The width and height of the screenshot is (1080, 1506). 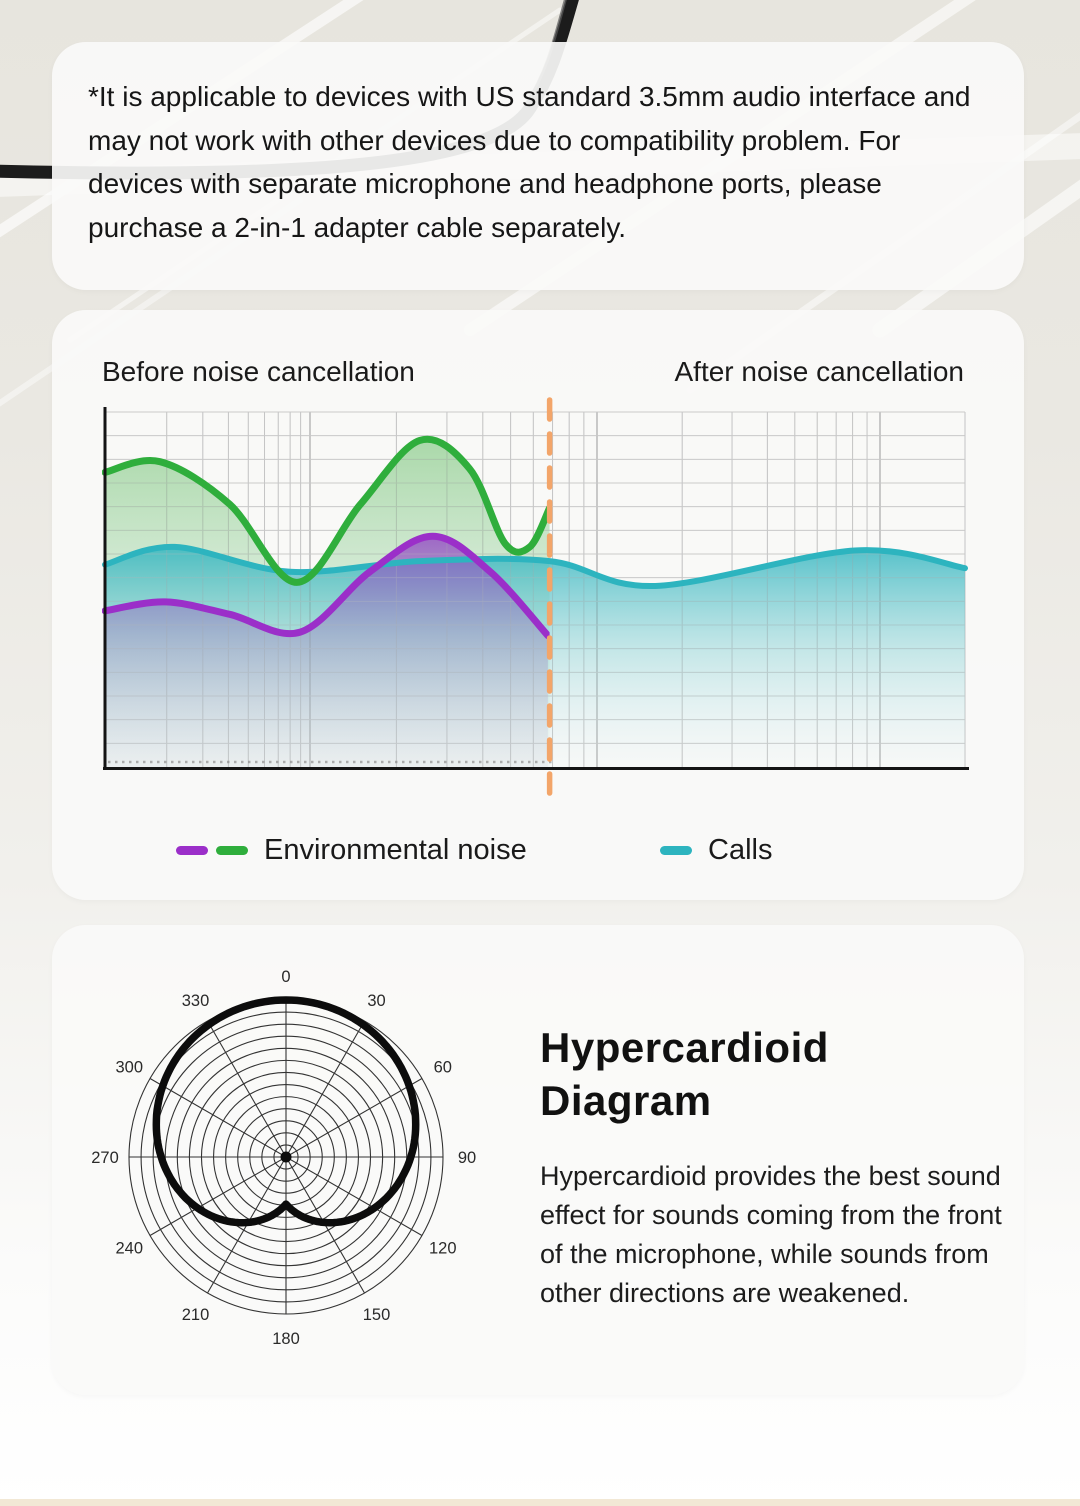 What do you see at coordinates (467, 1158) in the screenshot?
I see `svg-text: 90` at bounding box center [467, 1158].